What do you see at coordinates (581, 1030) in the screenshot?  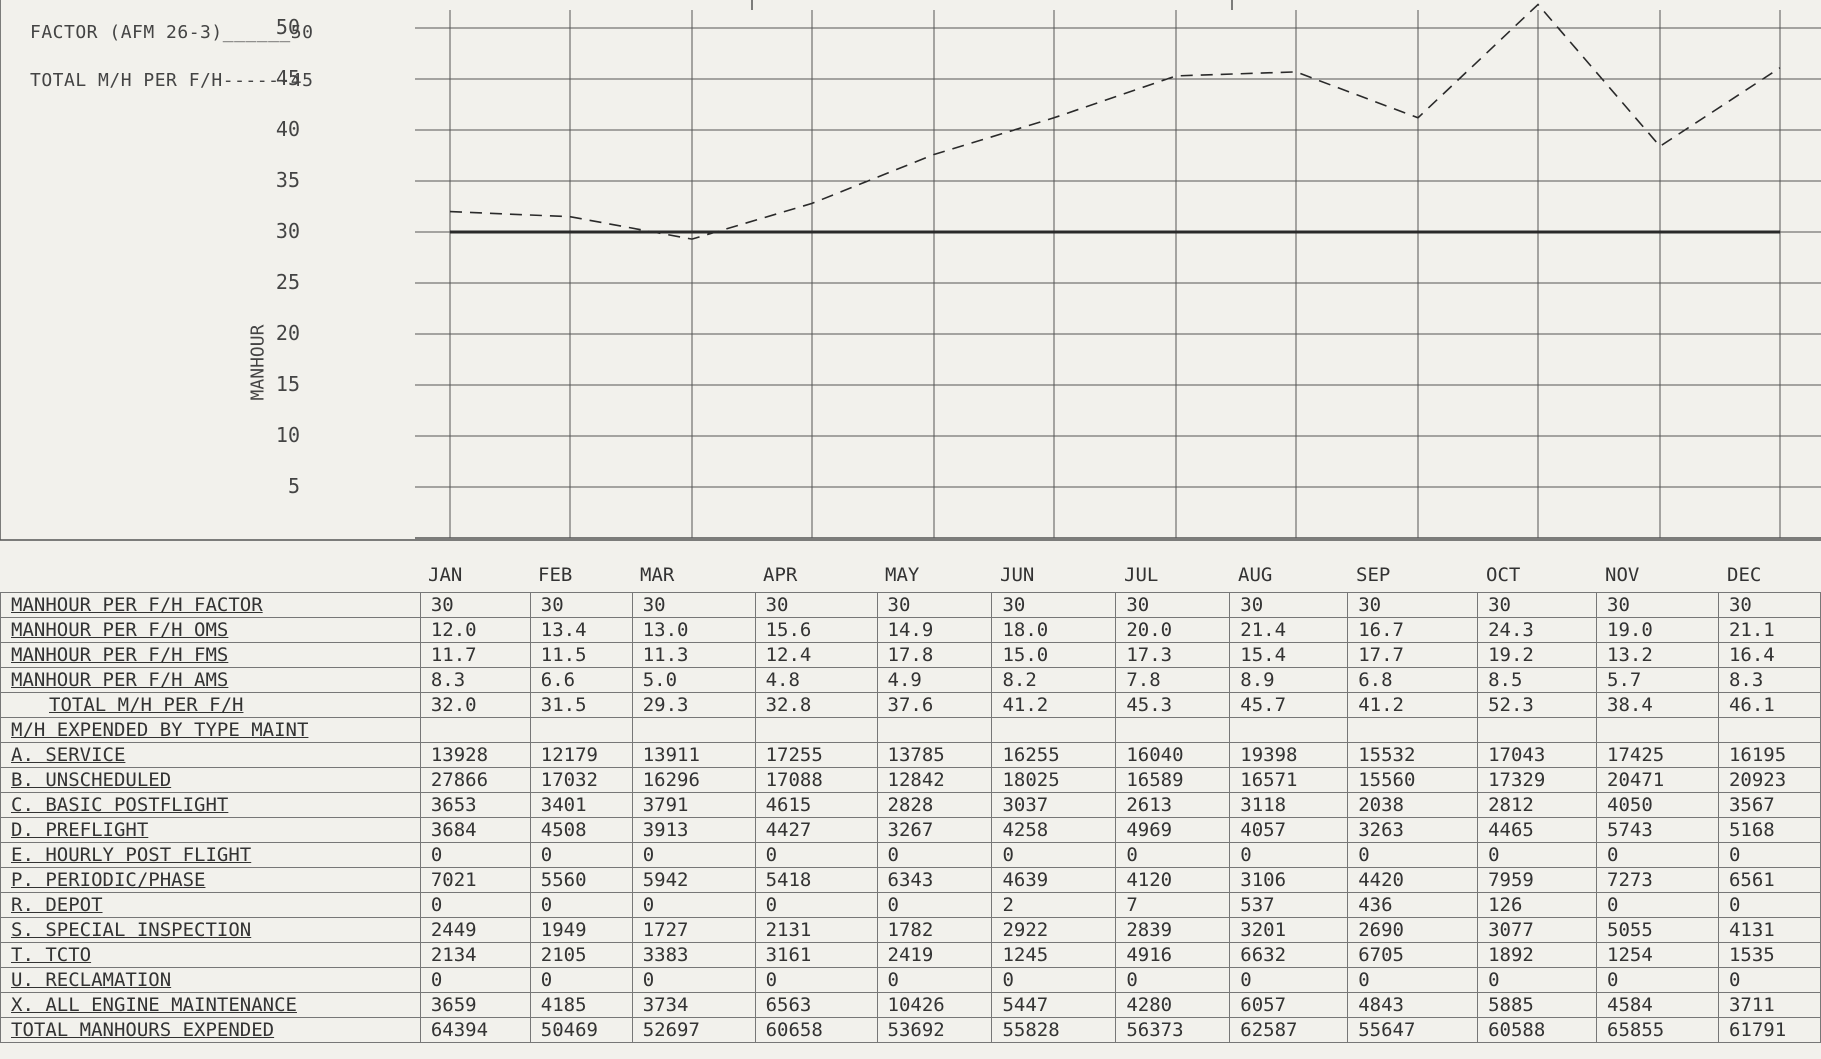 I see `table-cell: 50469` at bounding box center [581, 1030].